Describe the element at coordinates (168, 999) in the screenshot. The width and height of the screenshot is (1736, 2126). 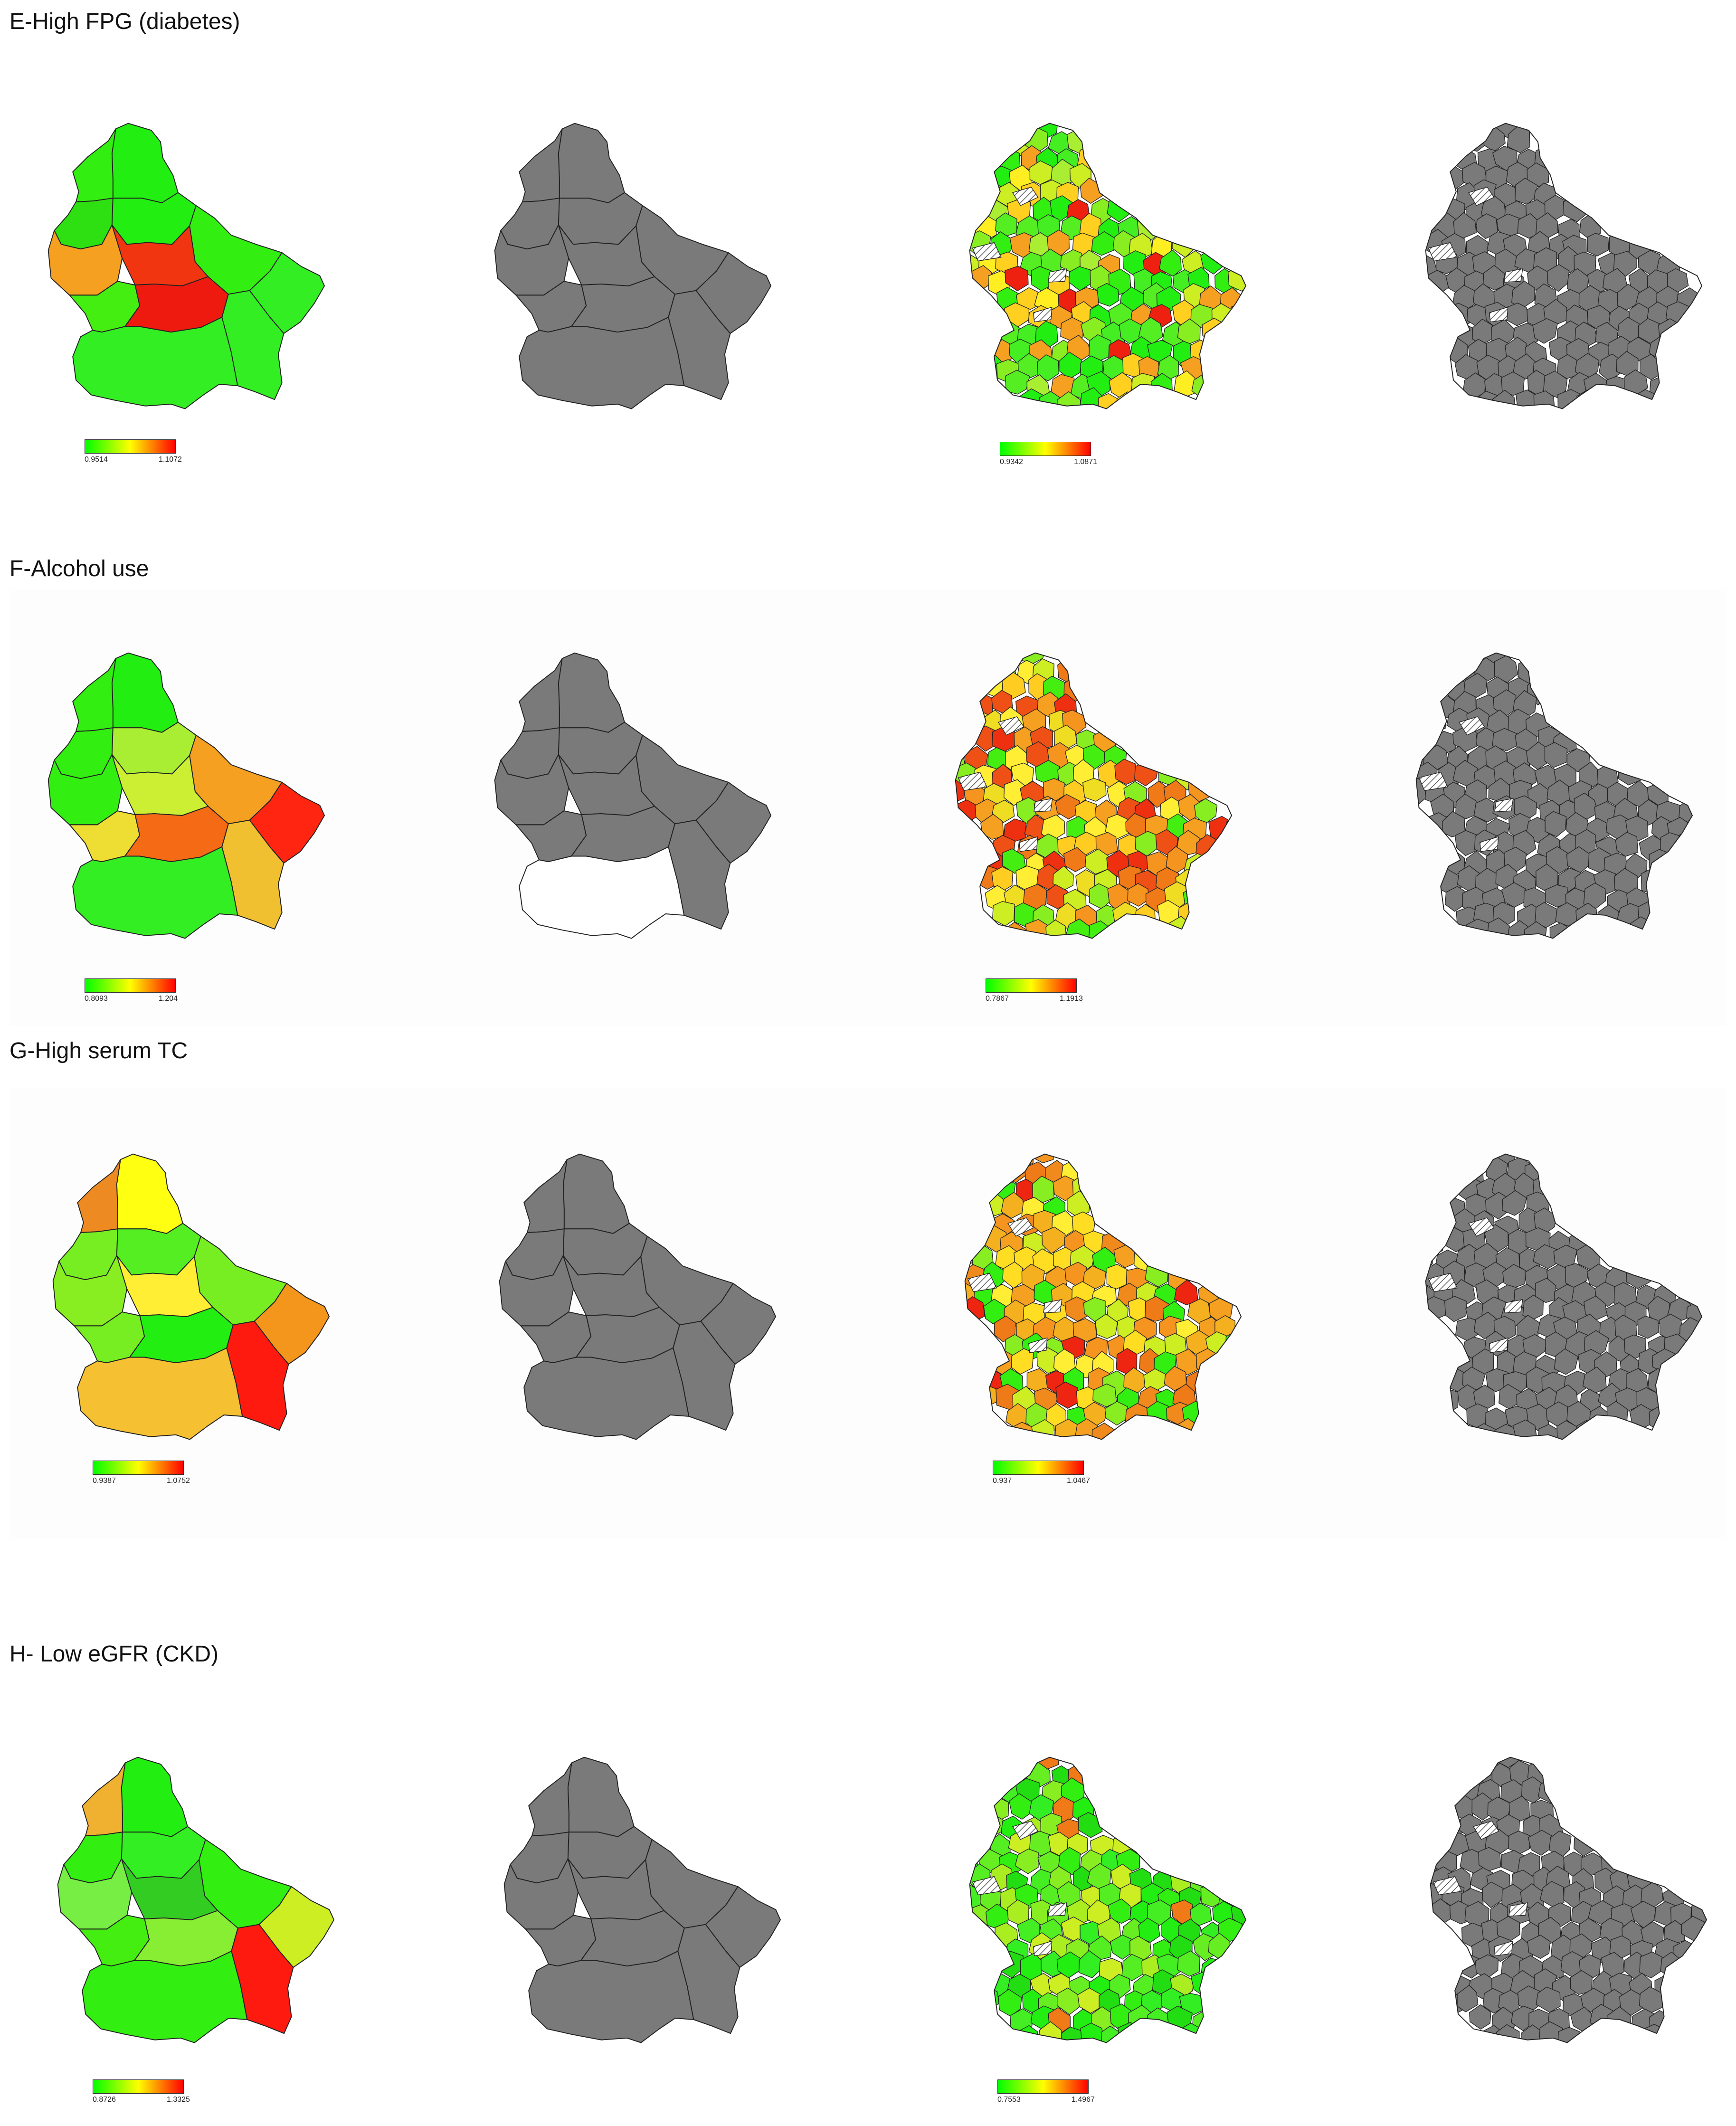
I see `legend-max-value: 1.204` at that location.